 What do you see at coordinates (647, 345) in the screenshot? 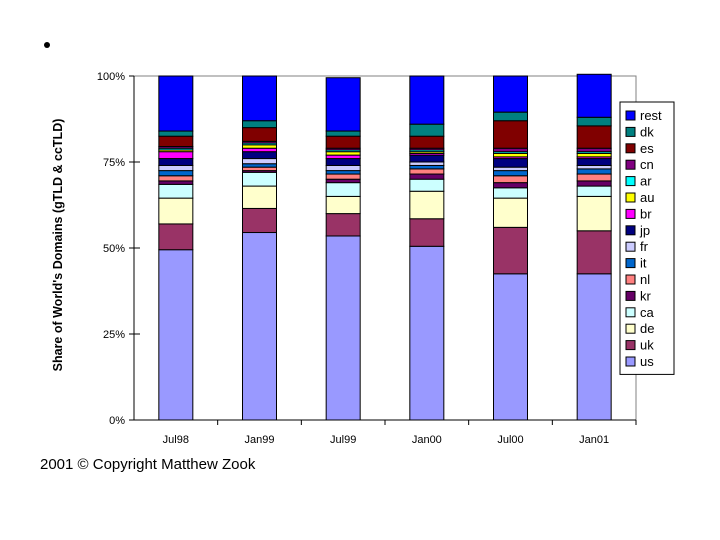
I see `legend-label-uk: uk` at bounding box center [647, 345].